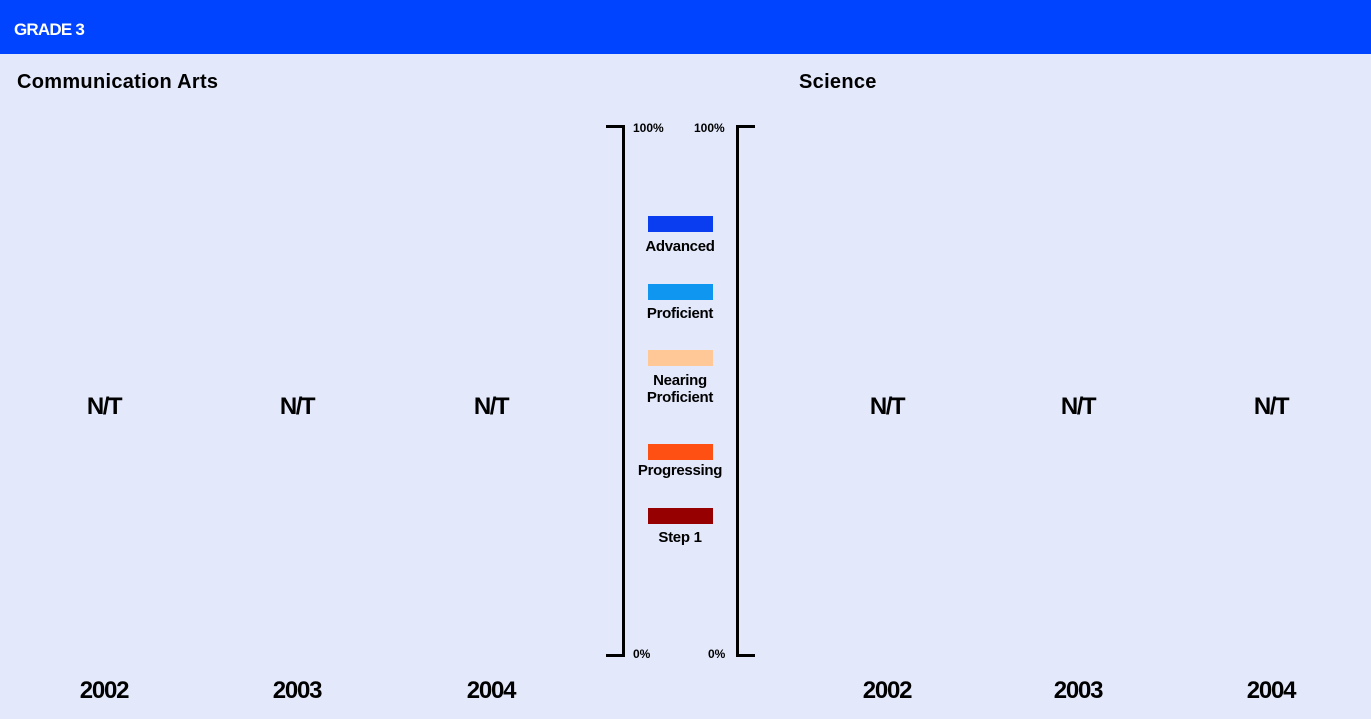 Image resolution: width=1371 pixels, height=719 pixels. I want to click on right-scale-axis, so click(737, 391).